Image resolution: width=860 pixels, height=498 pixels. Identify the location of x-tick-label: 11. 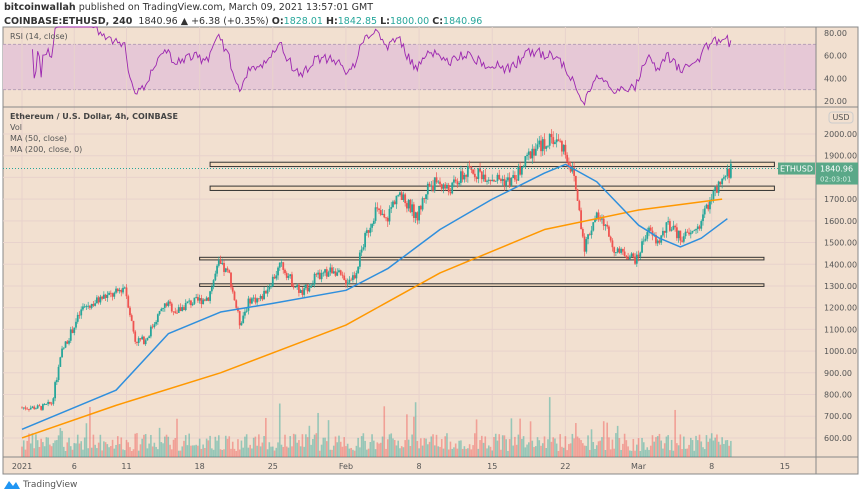
(126, 466).